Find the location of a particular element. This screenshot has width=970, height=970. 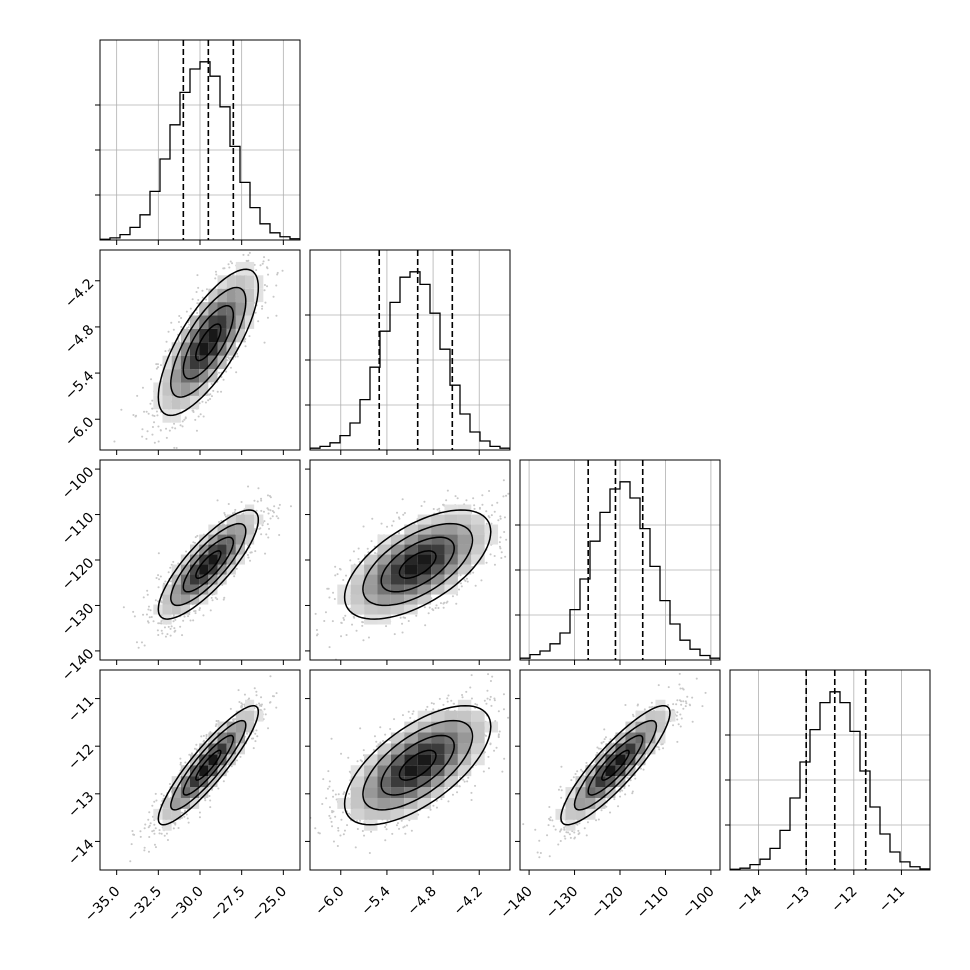

contour-0.5 is located at coordinates (615, 765).